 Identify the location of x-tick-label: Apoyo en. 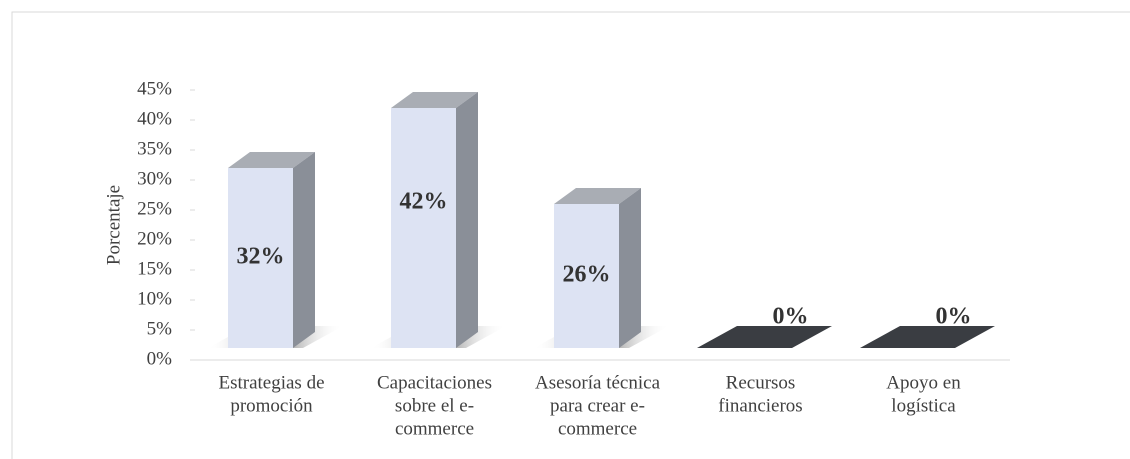
(923, 382).